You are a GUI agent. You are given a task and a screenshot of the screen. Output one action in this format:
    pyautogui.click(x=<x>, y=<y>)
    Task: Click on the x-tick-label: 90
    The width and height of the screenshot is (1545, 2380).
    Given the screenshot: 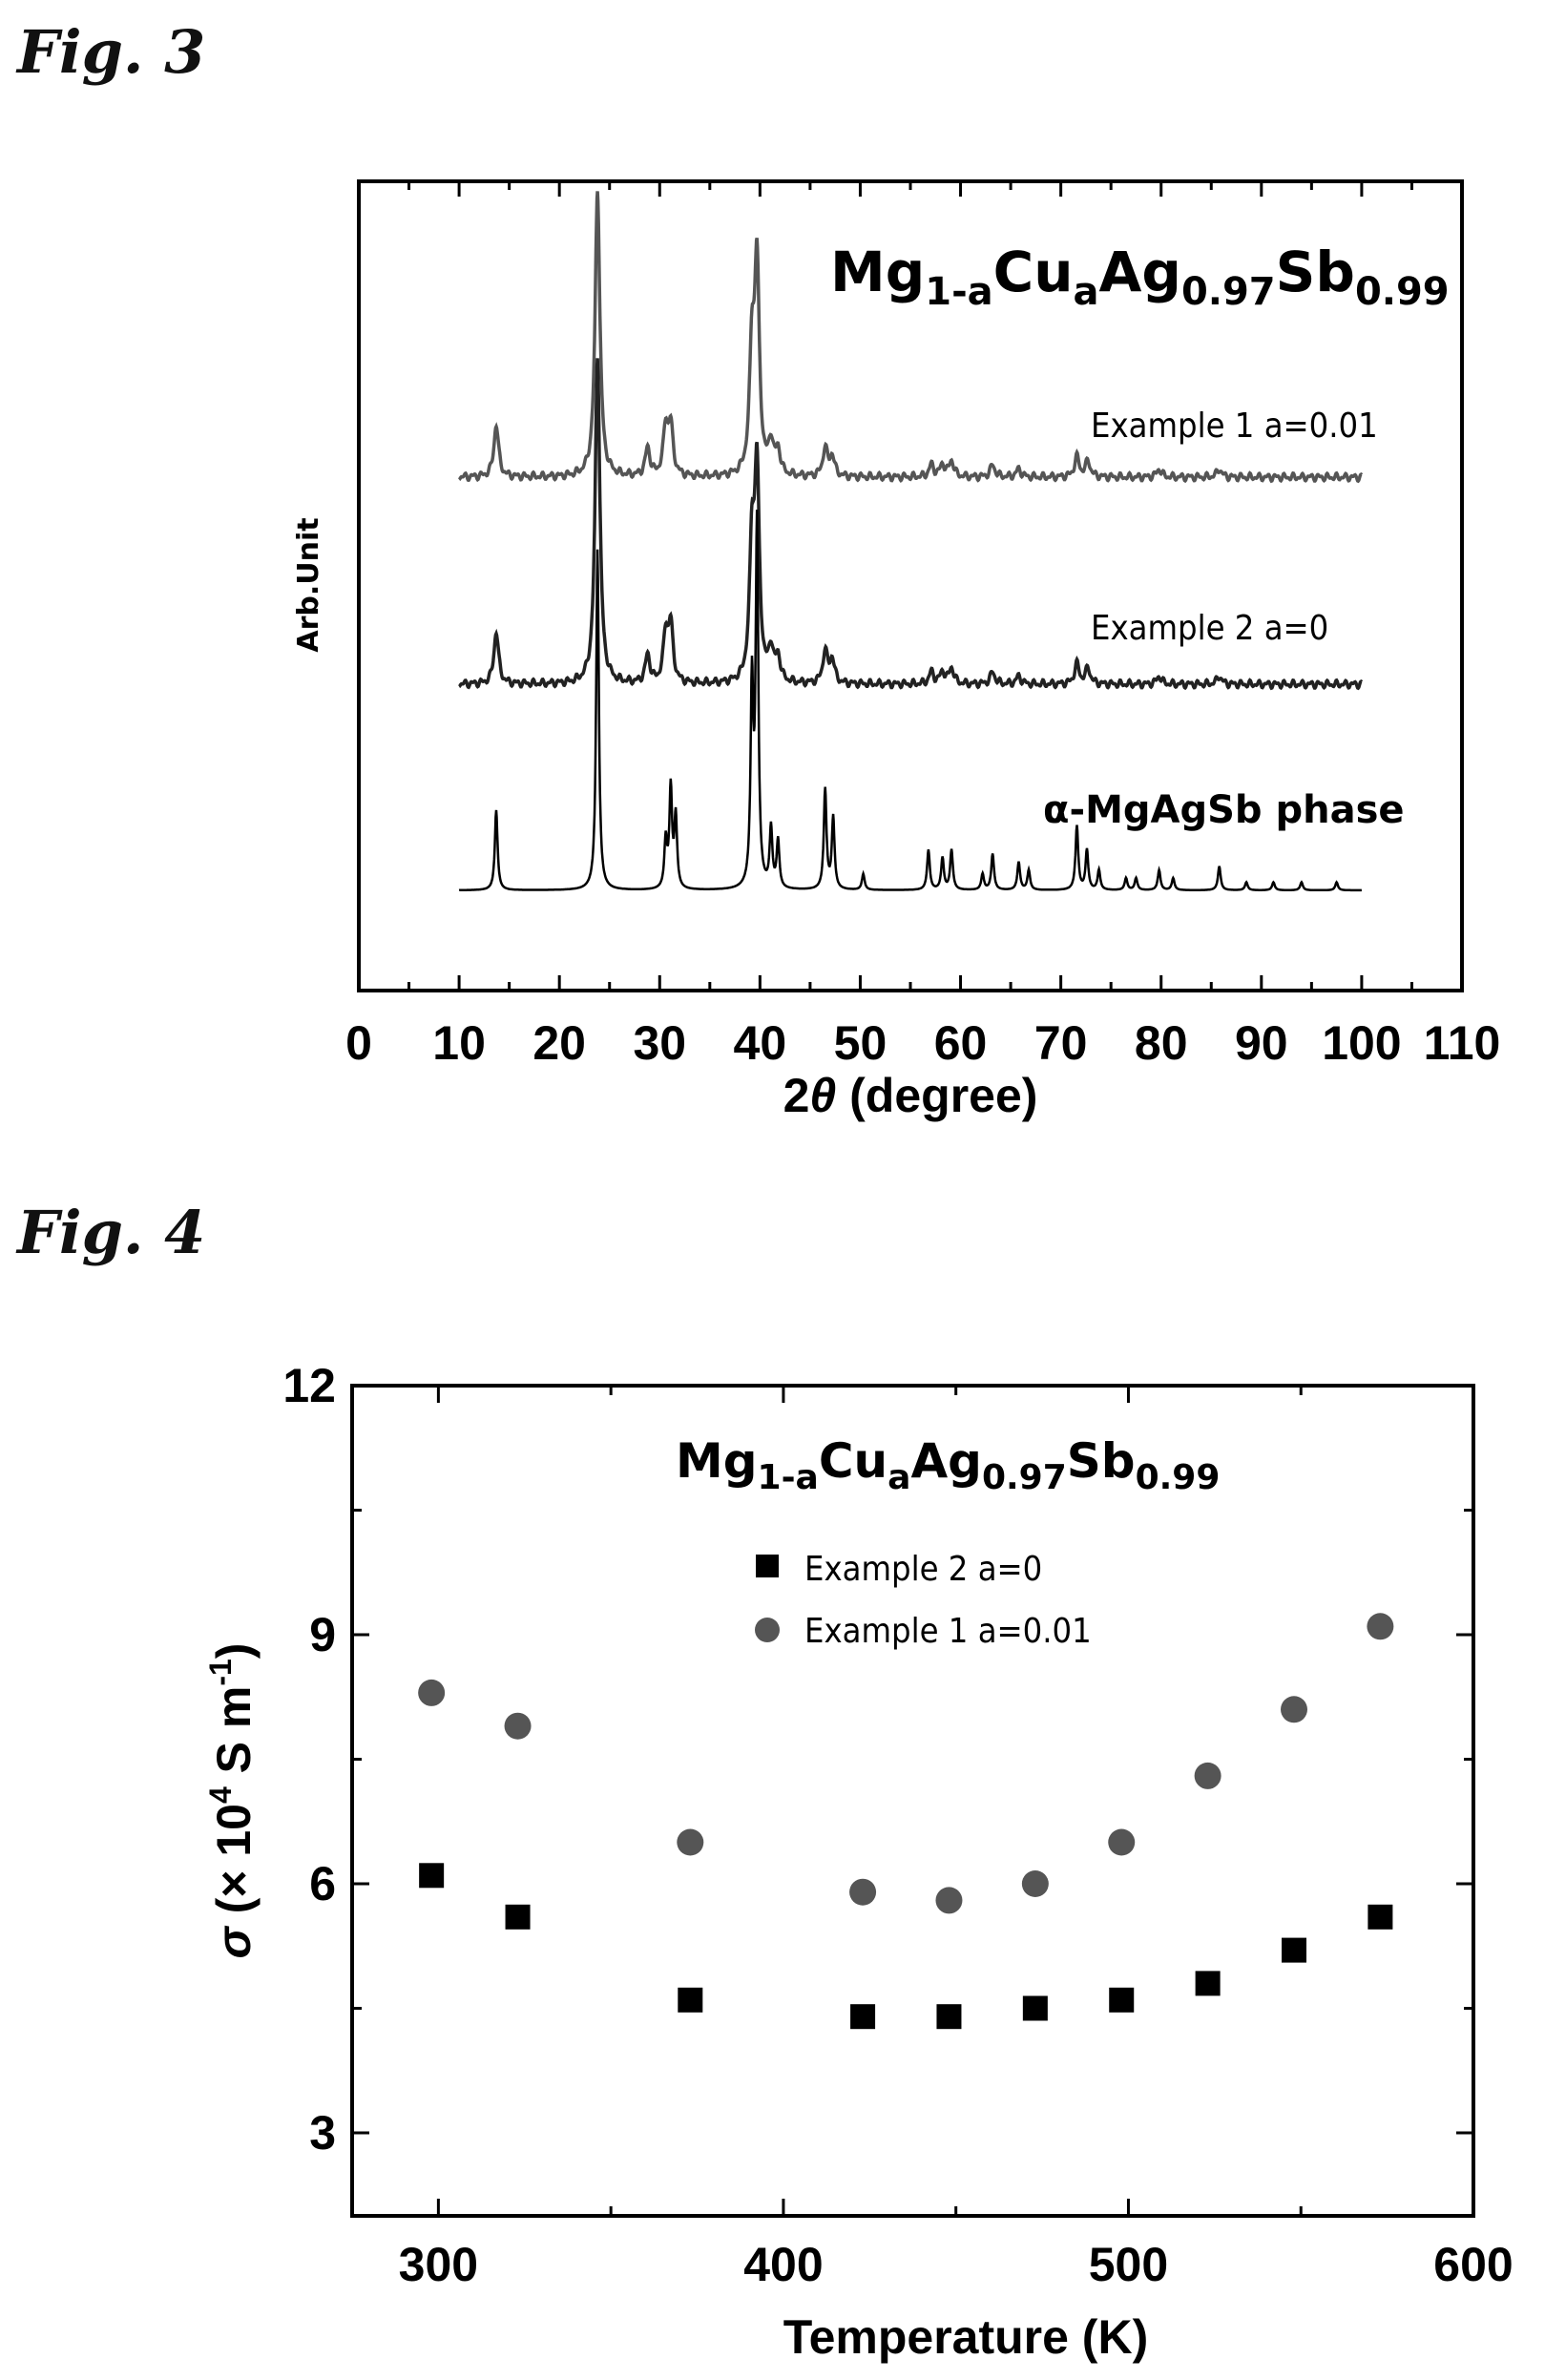 What is the action you would take?
    pyautogui.click(x=1262, y=1043)
    